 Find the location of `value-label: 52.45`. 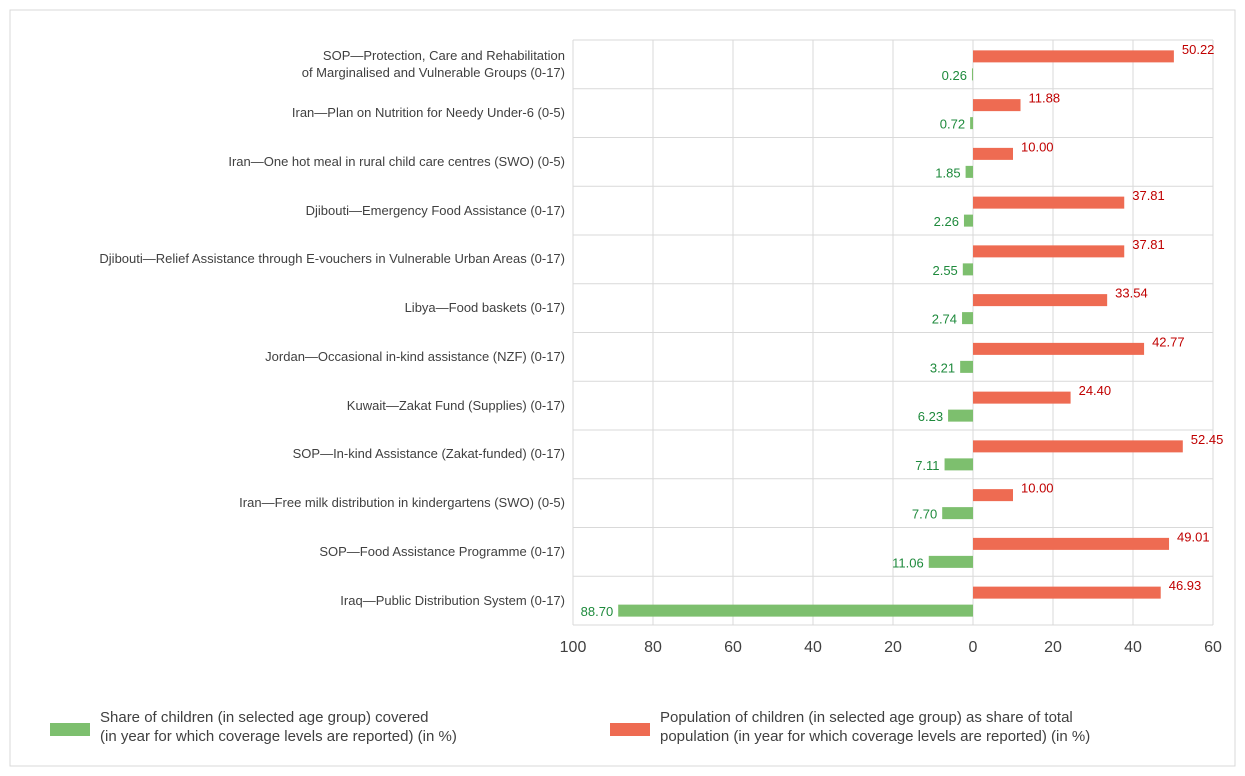

value-label: 52.45 is located at coordinates (1207, 439).